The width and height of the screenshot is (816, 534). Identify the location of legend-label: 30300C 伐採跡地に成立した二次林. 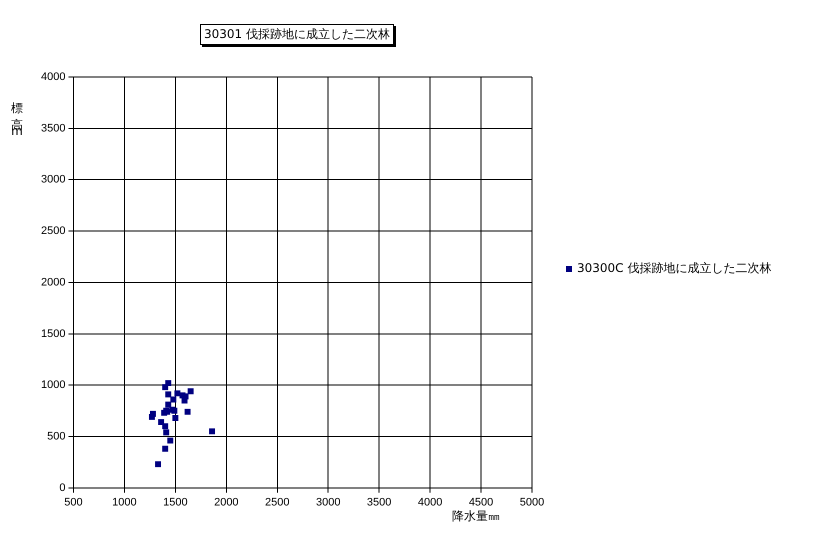
(674, 268).